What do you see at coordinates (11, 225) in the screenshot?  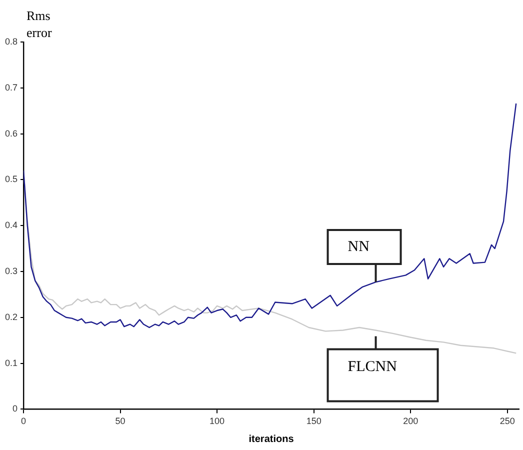 I see `y-tick-label: 0.4` at bounding box center [11, 225].